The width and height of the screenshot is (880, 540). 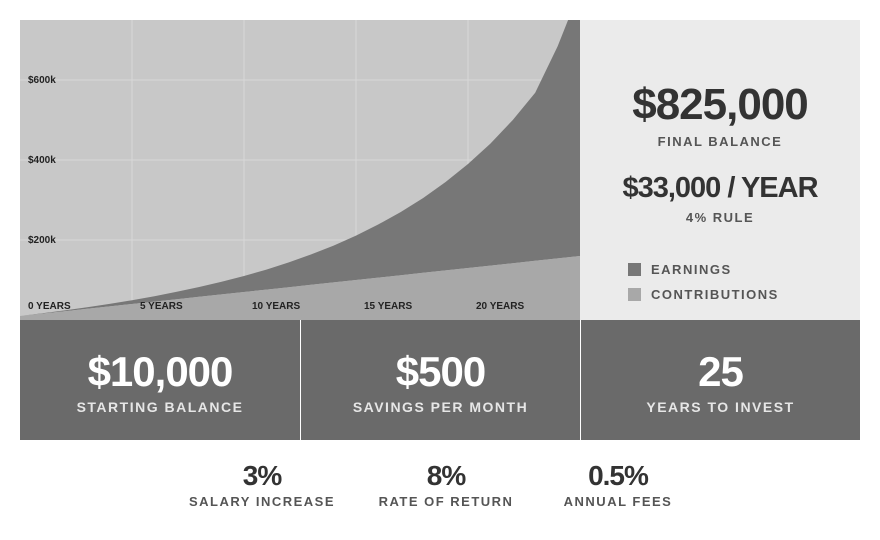 I want to click on earnings-swatch, so click(x=634, y=269).